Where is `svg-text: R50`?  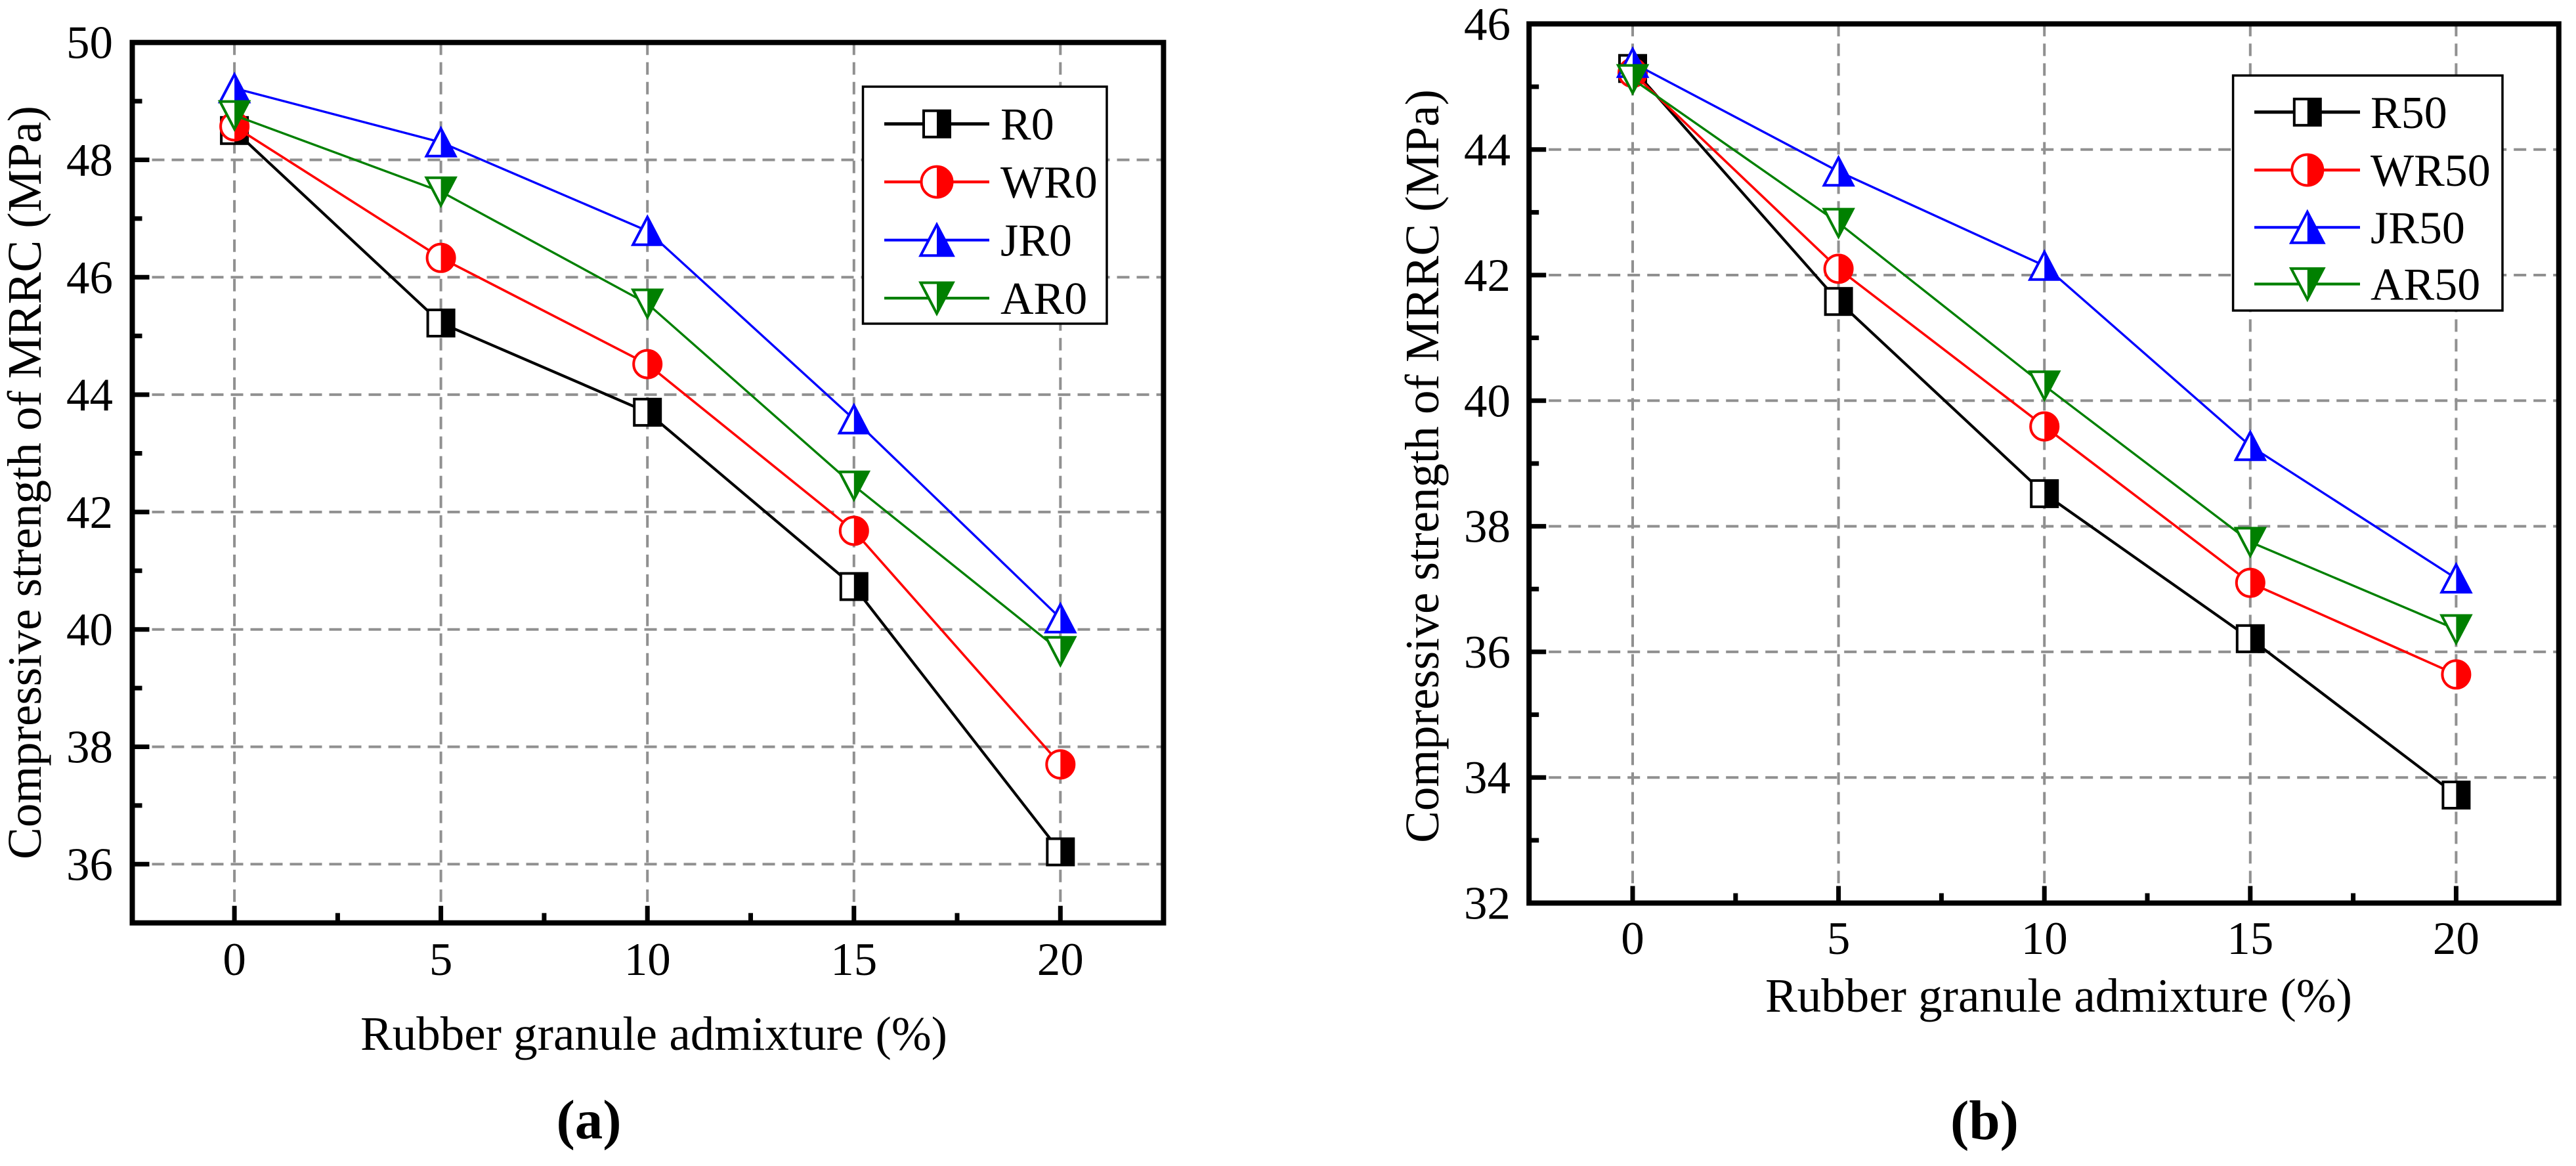
svg-text: R50 is located at coordinates (2409, 113).